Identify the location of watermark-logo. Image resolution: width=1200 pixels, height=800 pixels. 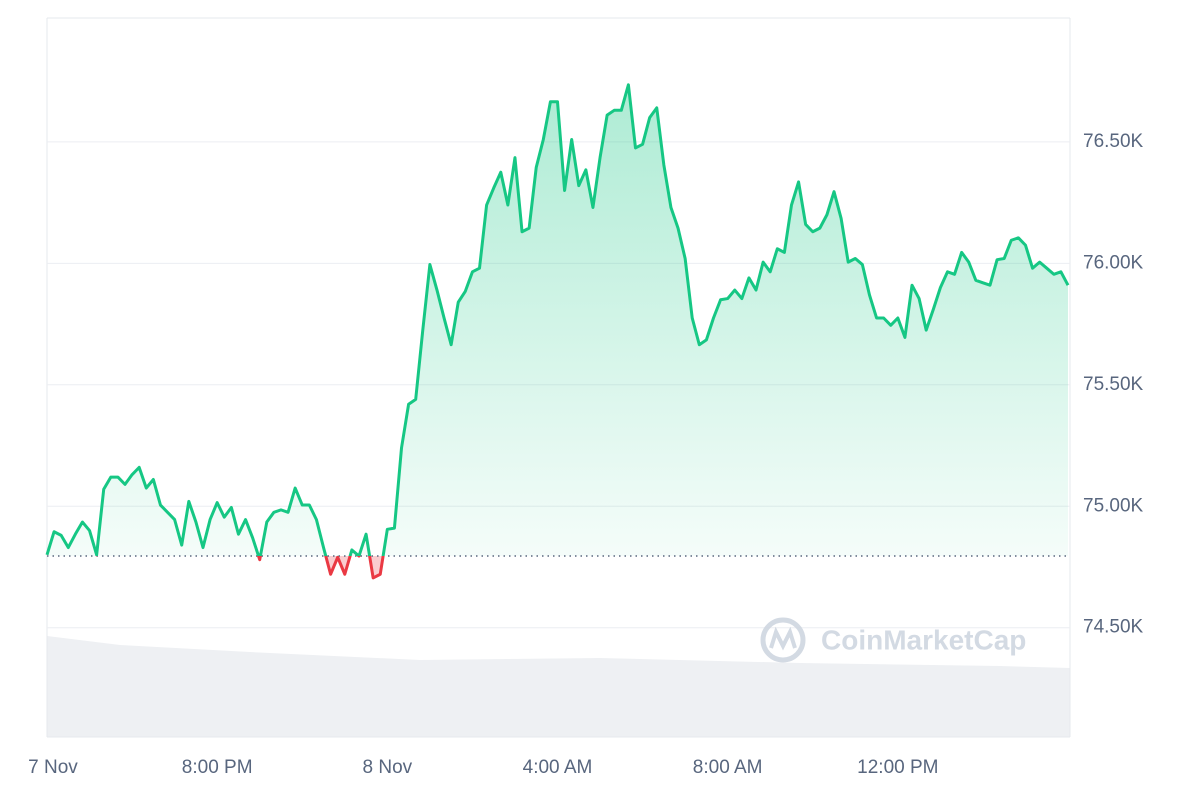
(783, 640).